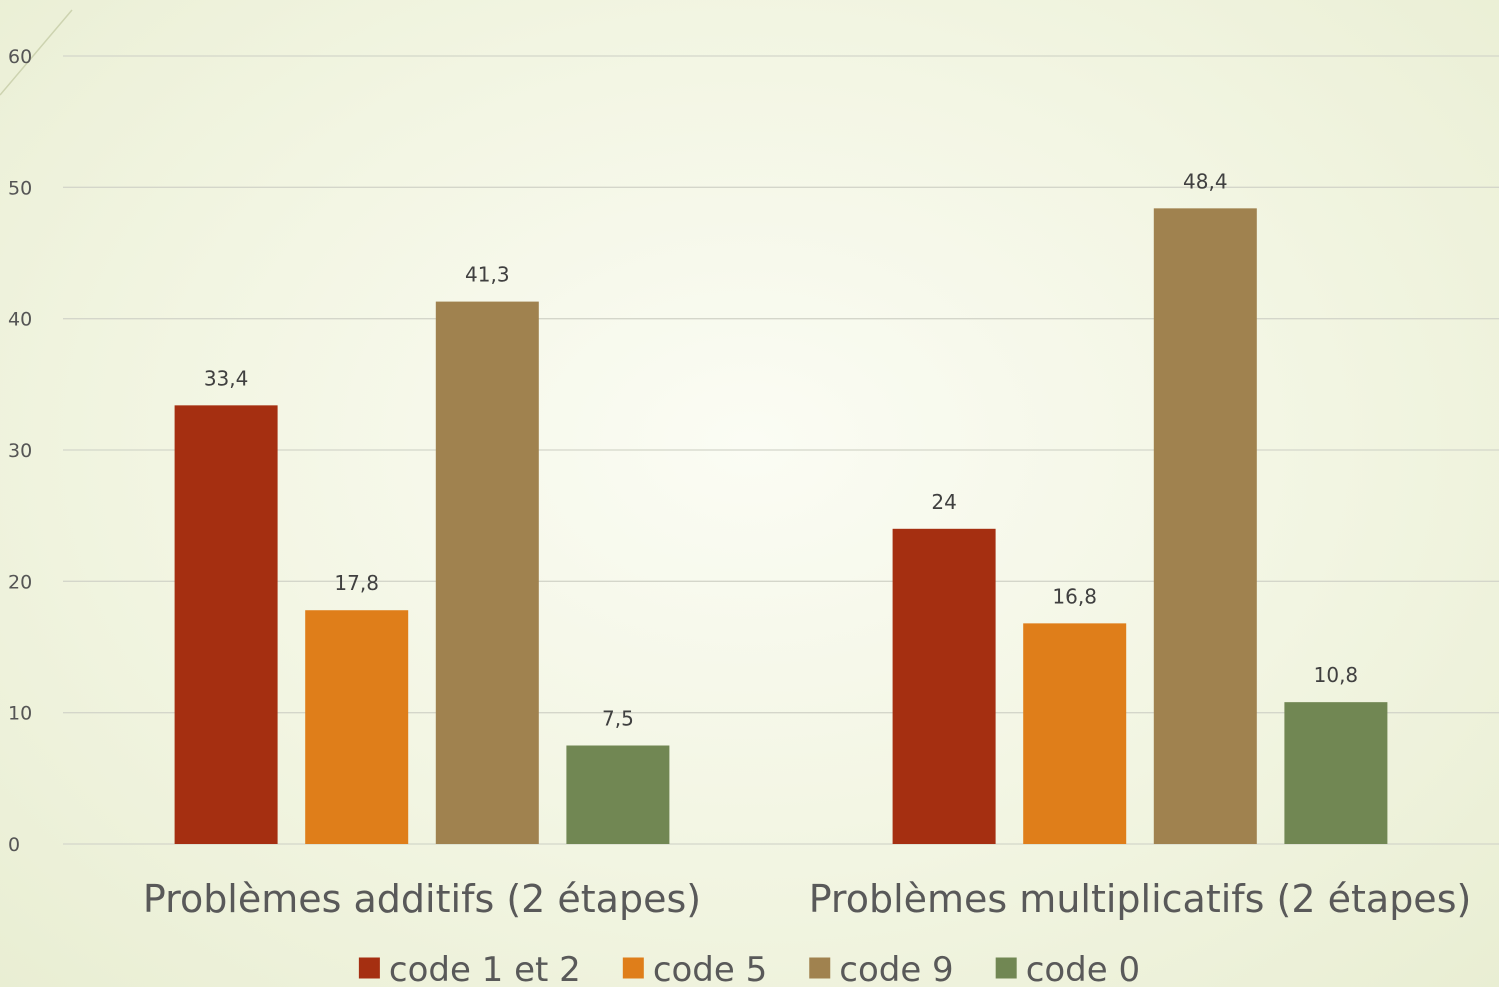 The height and width of the screenshot is (987, 1499). What do you see at coordinates (710, 968) in the screenshot?
I see `legend-label: code 5` at bounding box center [710, 968].